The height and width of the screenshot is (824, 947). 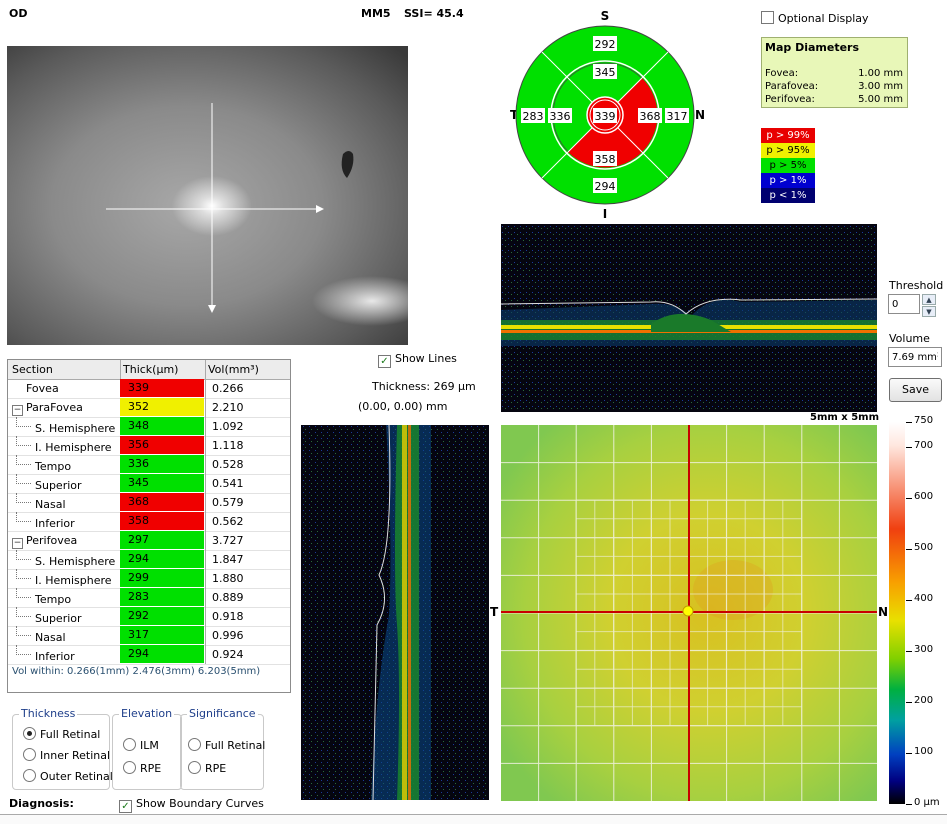 I want to click on fundus-h-arrow, so click(x=320, y=209).